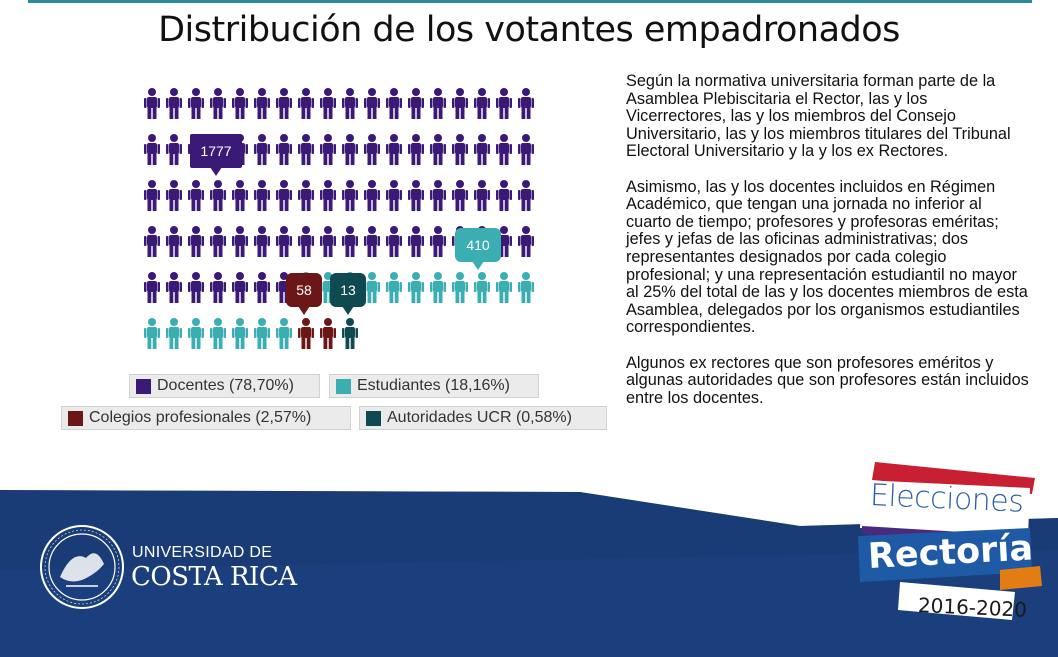  What do you see at coordinates (328, 333) in the screenshot?
I see `person-icon-colegio` at bounding box center [328, 333].